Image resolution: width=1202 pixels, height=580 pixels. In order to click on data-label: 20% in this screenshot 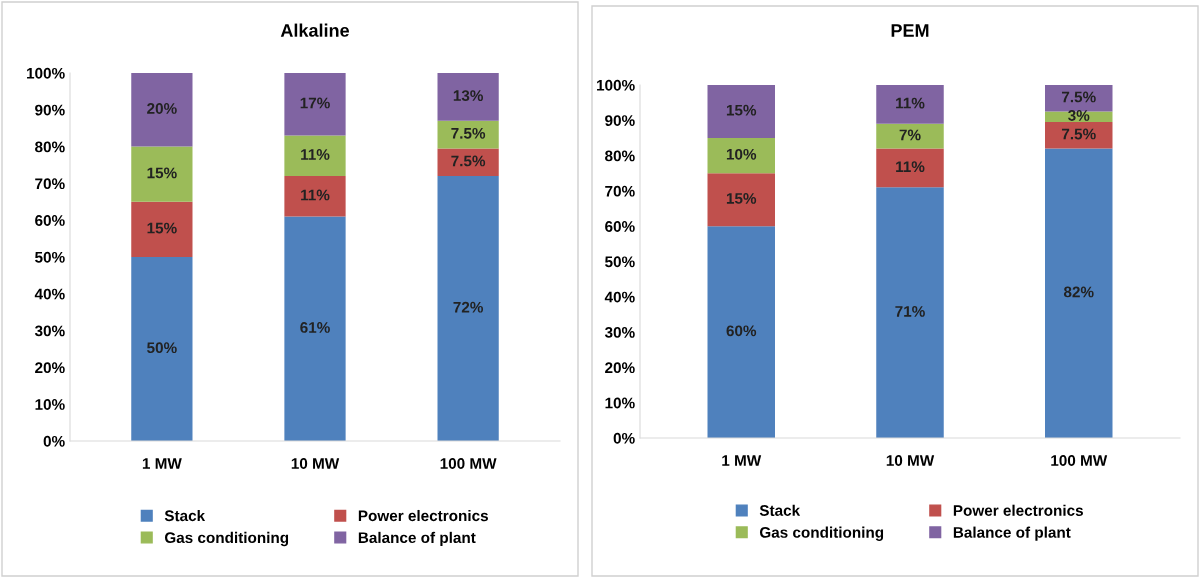, I will do `click(162, 108)`.